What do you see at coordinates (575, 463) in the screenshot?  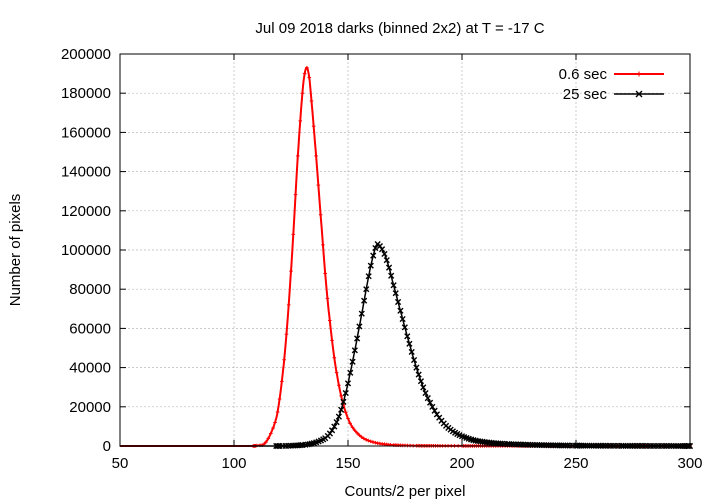 I see `x-tick-label: 250` at bounding box center [575, 463].